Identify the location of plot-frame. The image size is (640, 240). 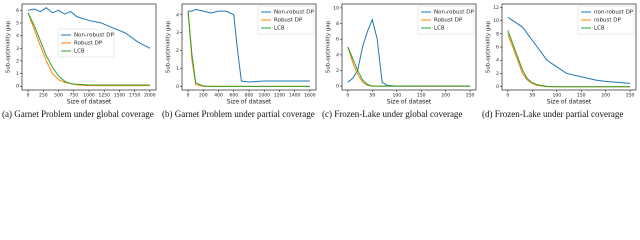
(409, 47).